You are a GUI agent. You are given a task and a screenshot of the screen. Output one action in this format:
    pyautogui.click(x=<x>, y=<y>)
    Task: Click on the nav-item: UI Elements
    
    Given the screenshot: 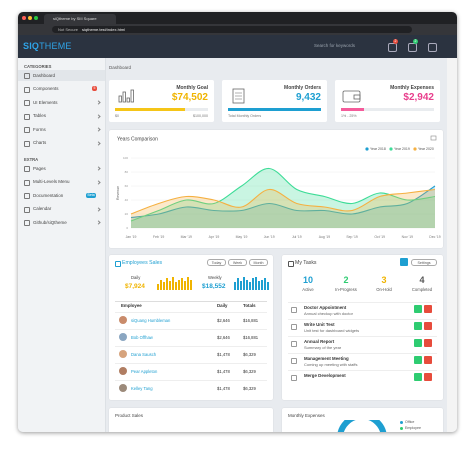 What is the action you would take?
    pyautogui.click(x=61, y=102)
    